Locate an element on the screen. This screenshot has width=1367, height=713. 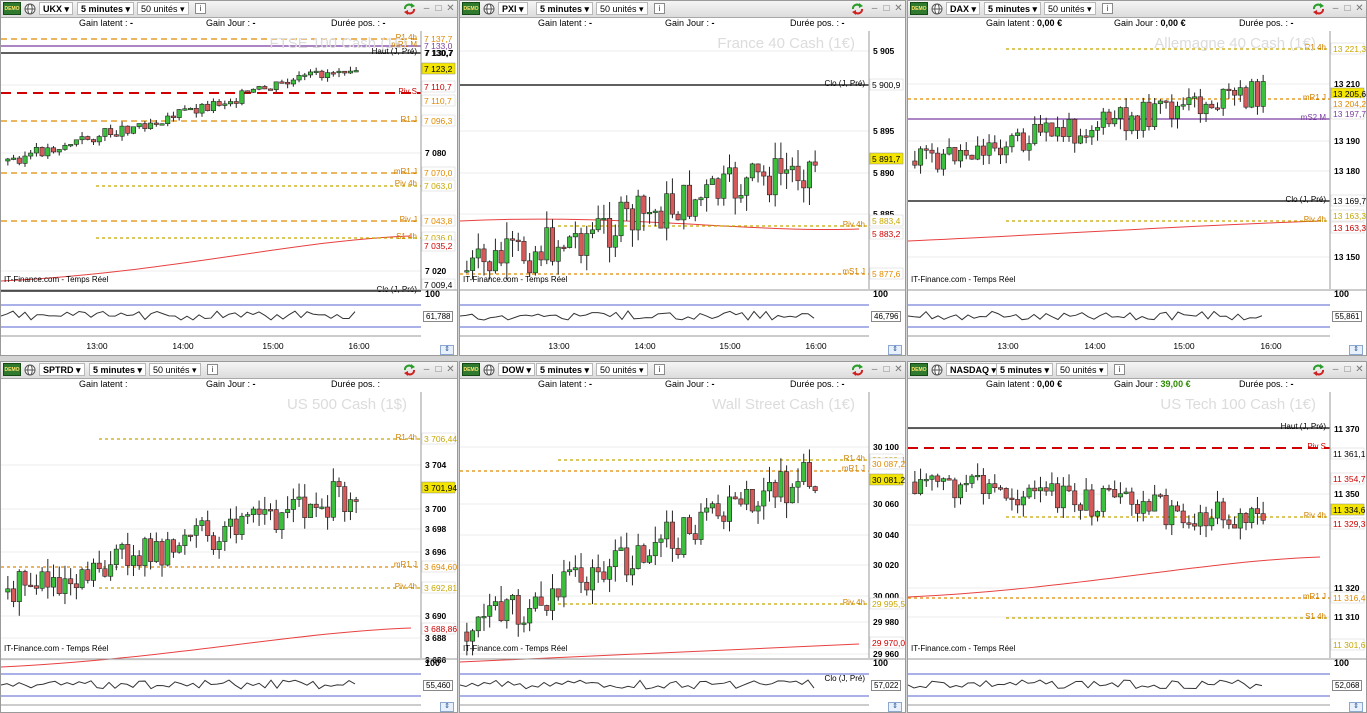
symbol-selector: NASDAQ ▾ is located at coordinates (973, 369).